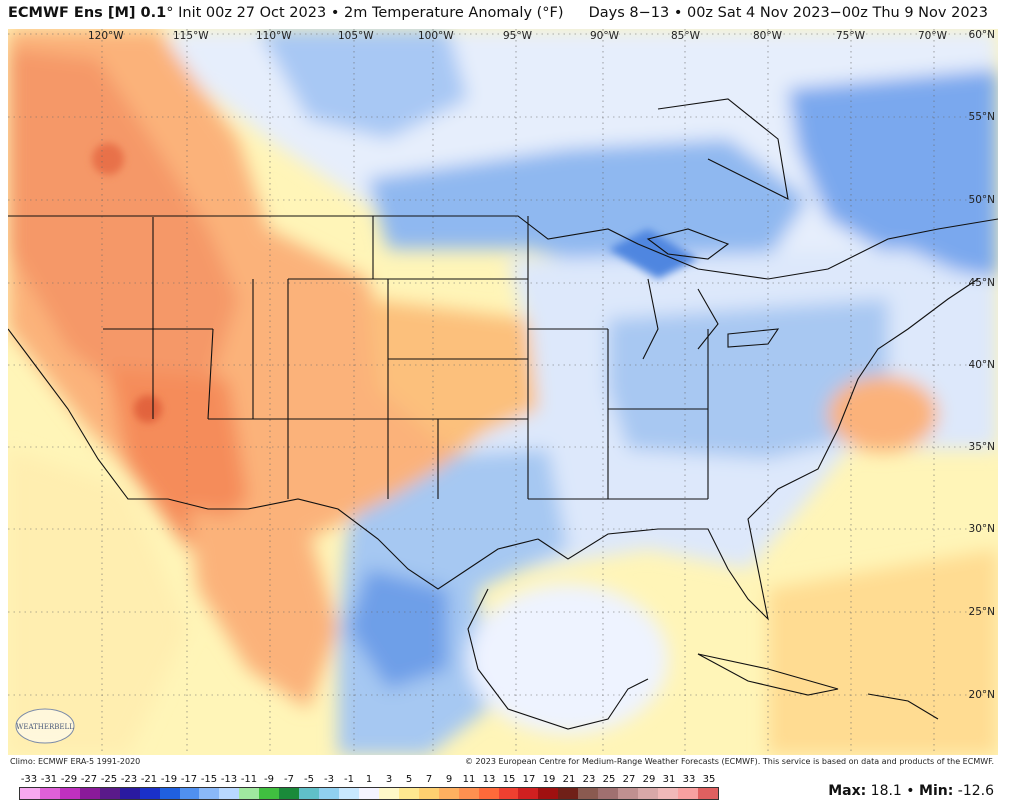  I want to click on lon-label: 80°W, so click(767, 36).